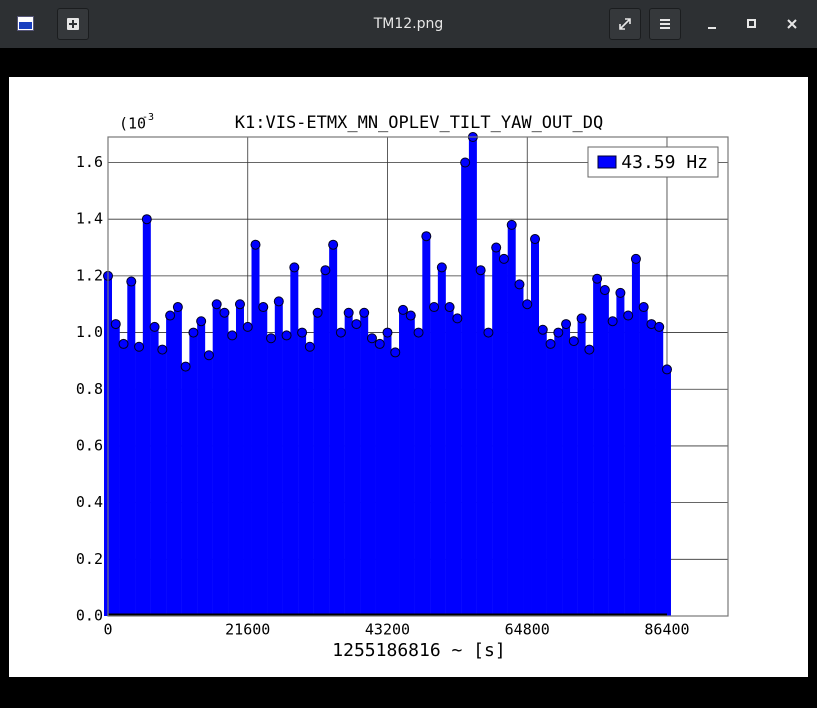 This screenshot has height=708, width=817. What do you see at coordinates (89, 275) in the screenshot?
I see `y-tick-label: 1.2` at bounding box center [89, 275].